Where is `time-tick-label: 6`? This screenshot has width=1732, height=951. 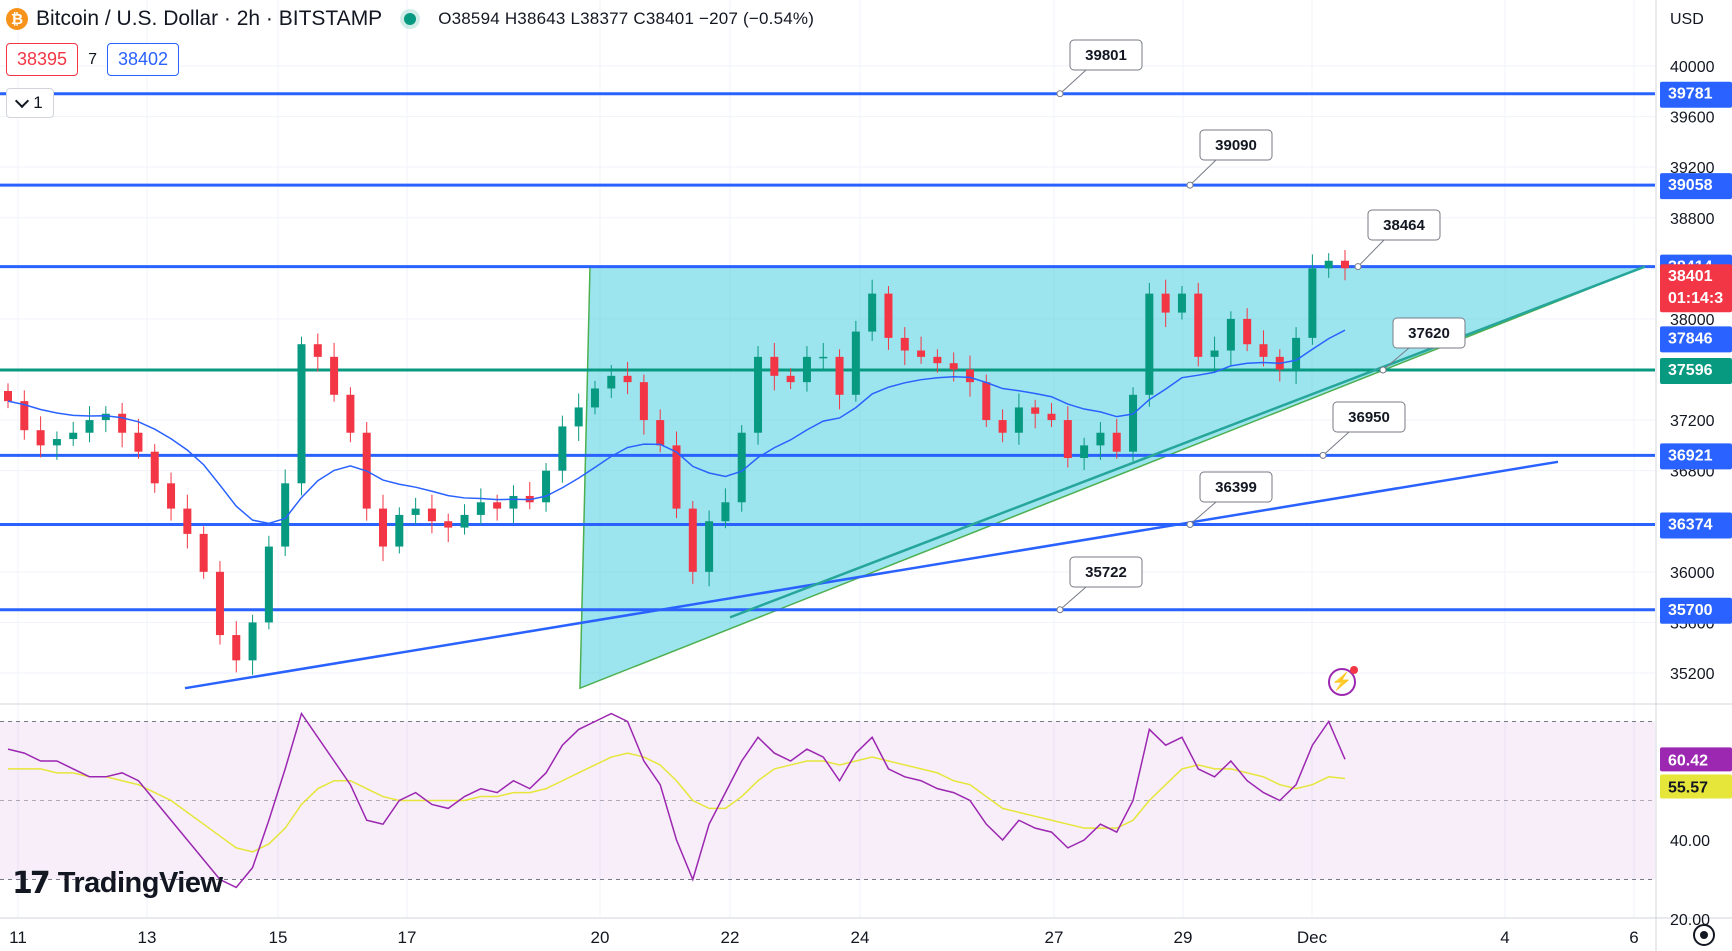
time-tick-label: 6 is located at coordinates (1633, 937).